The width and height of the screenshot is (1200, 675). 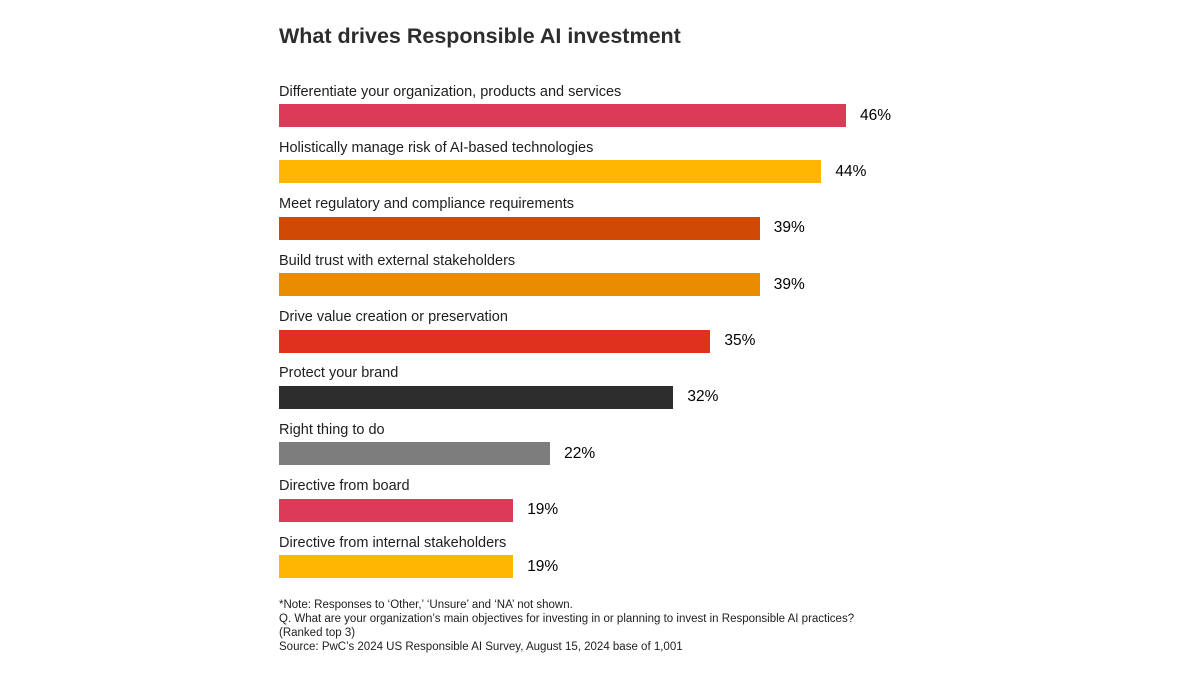 I want to click on category-label-4: Build trust with external stakeholders, so click(x=397, y=260).